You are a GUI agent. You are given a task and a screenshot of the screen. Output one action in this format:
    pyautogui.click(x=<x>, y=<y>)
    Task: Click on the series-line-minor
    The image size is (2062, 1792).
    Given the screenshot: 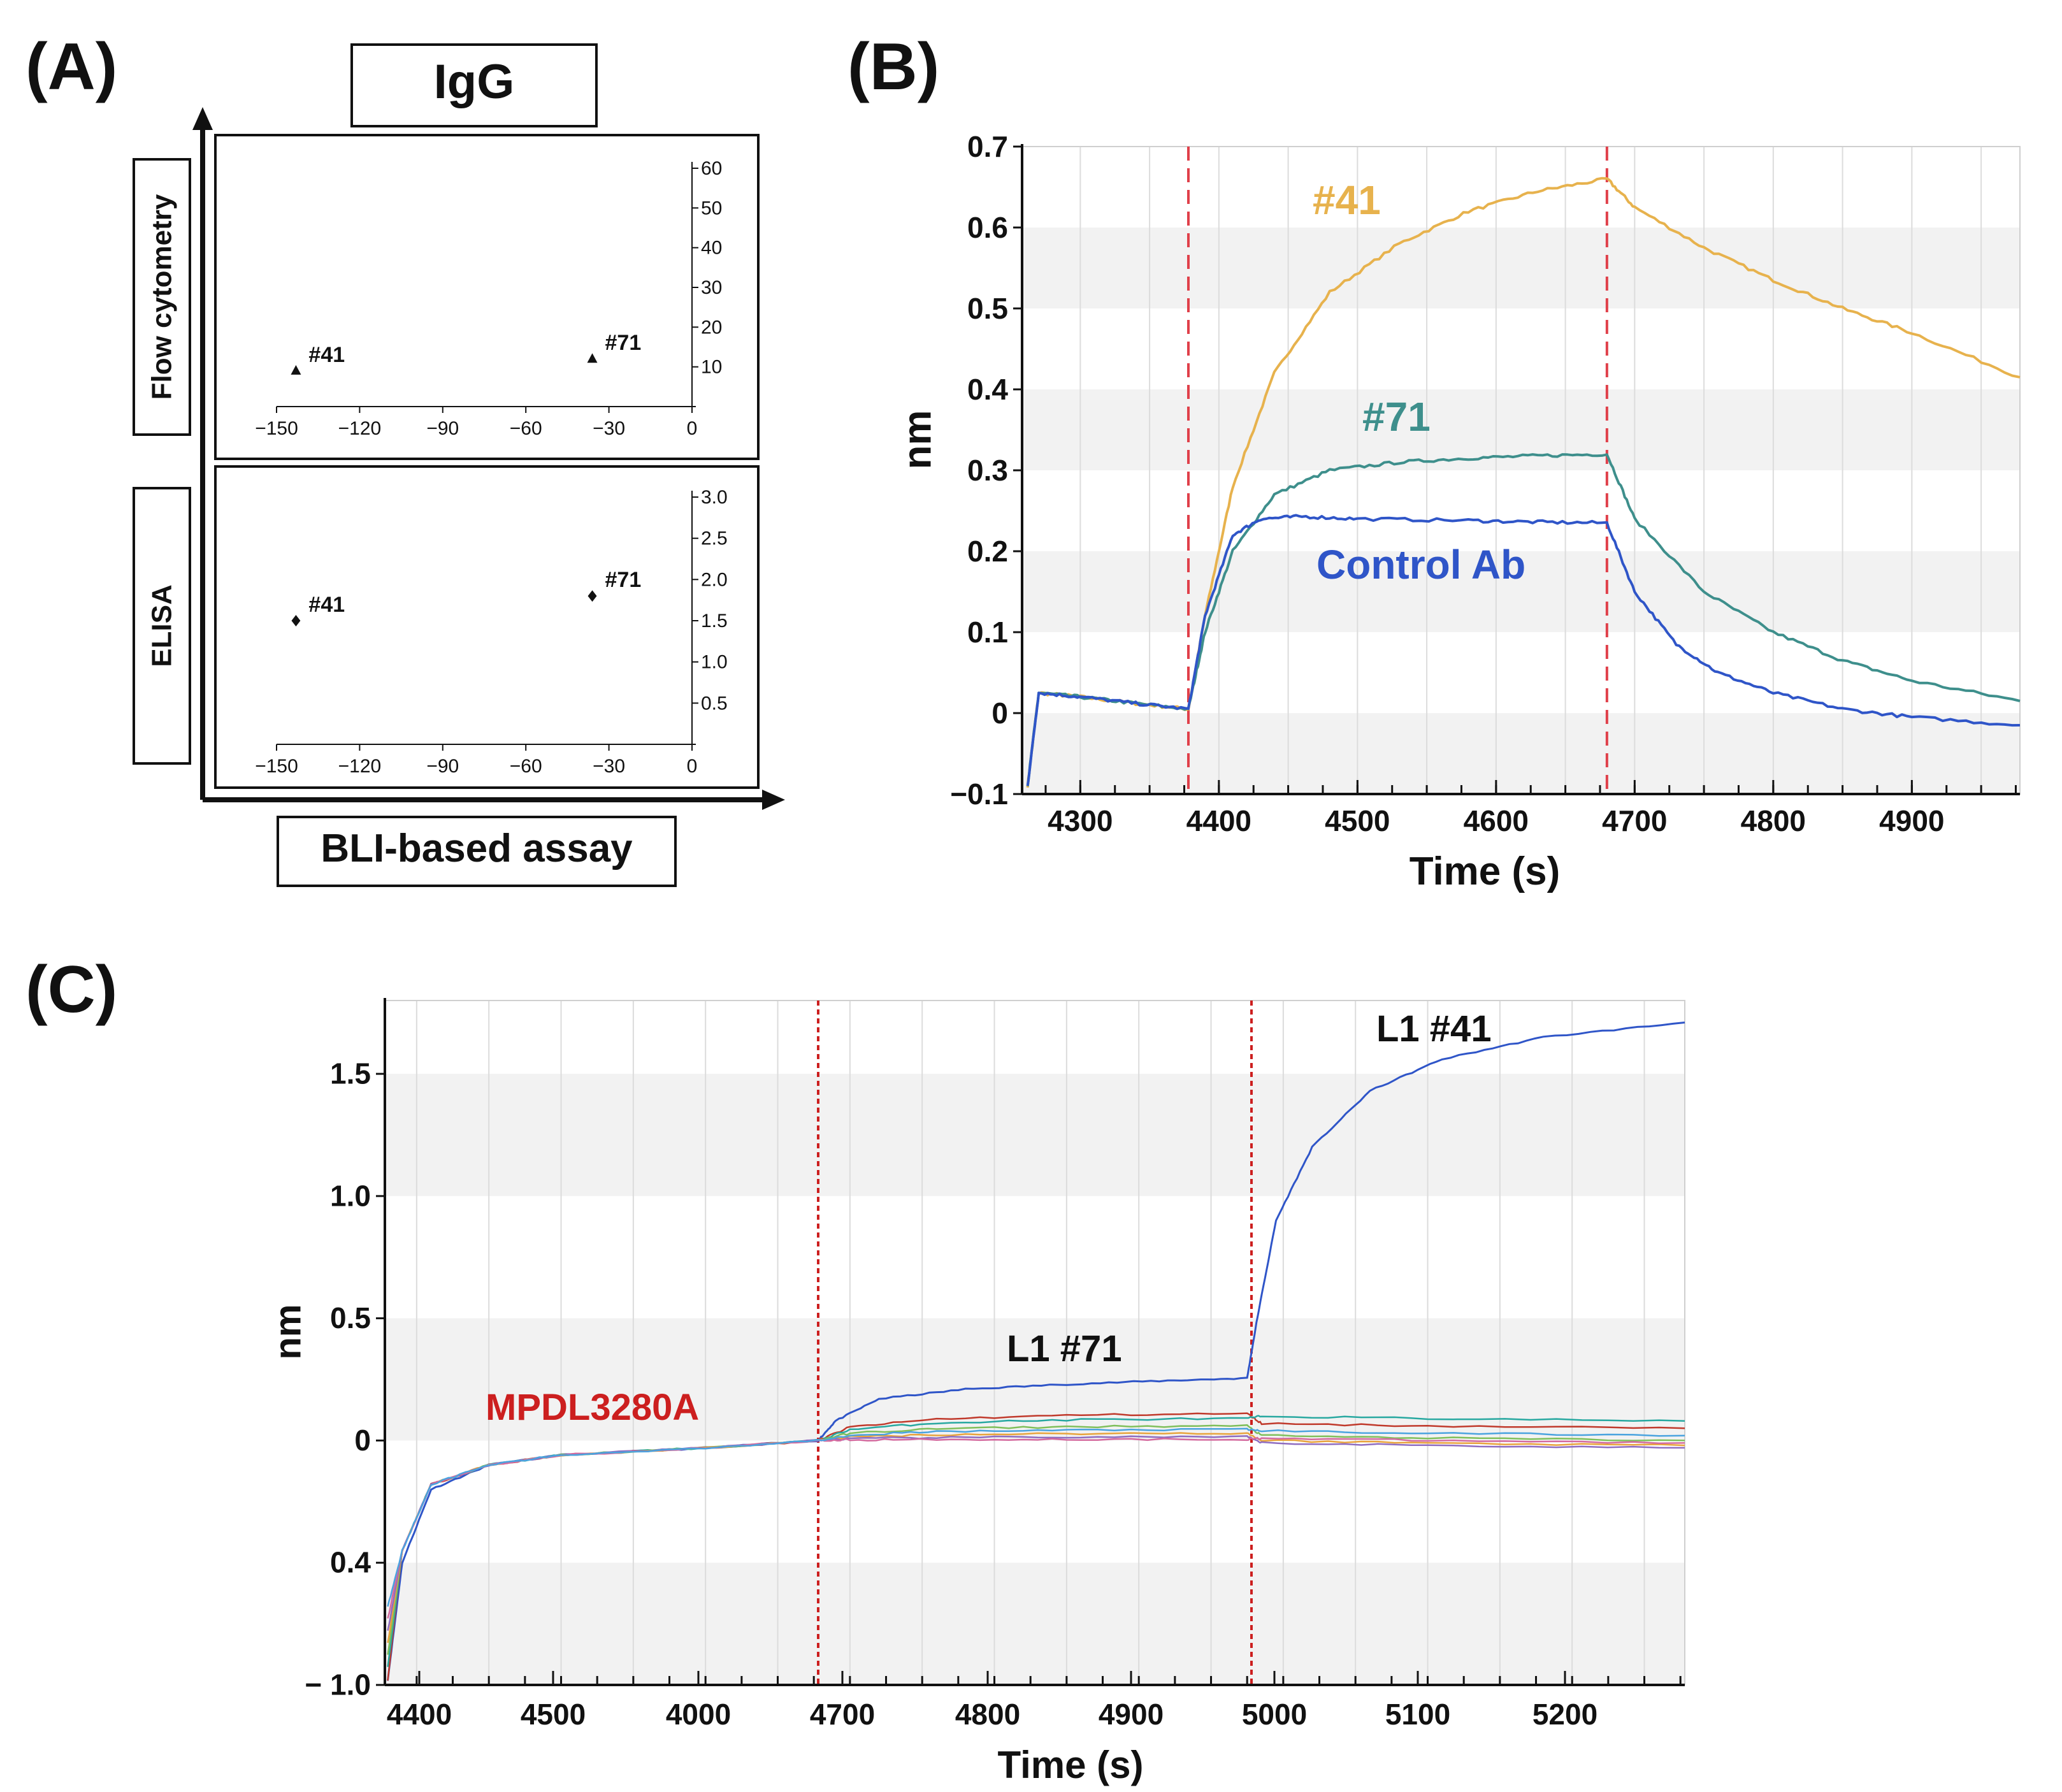 What is the action you would take?
    pyautogui.click(x=1036, y=1517)
    